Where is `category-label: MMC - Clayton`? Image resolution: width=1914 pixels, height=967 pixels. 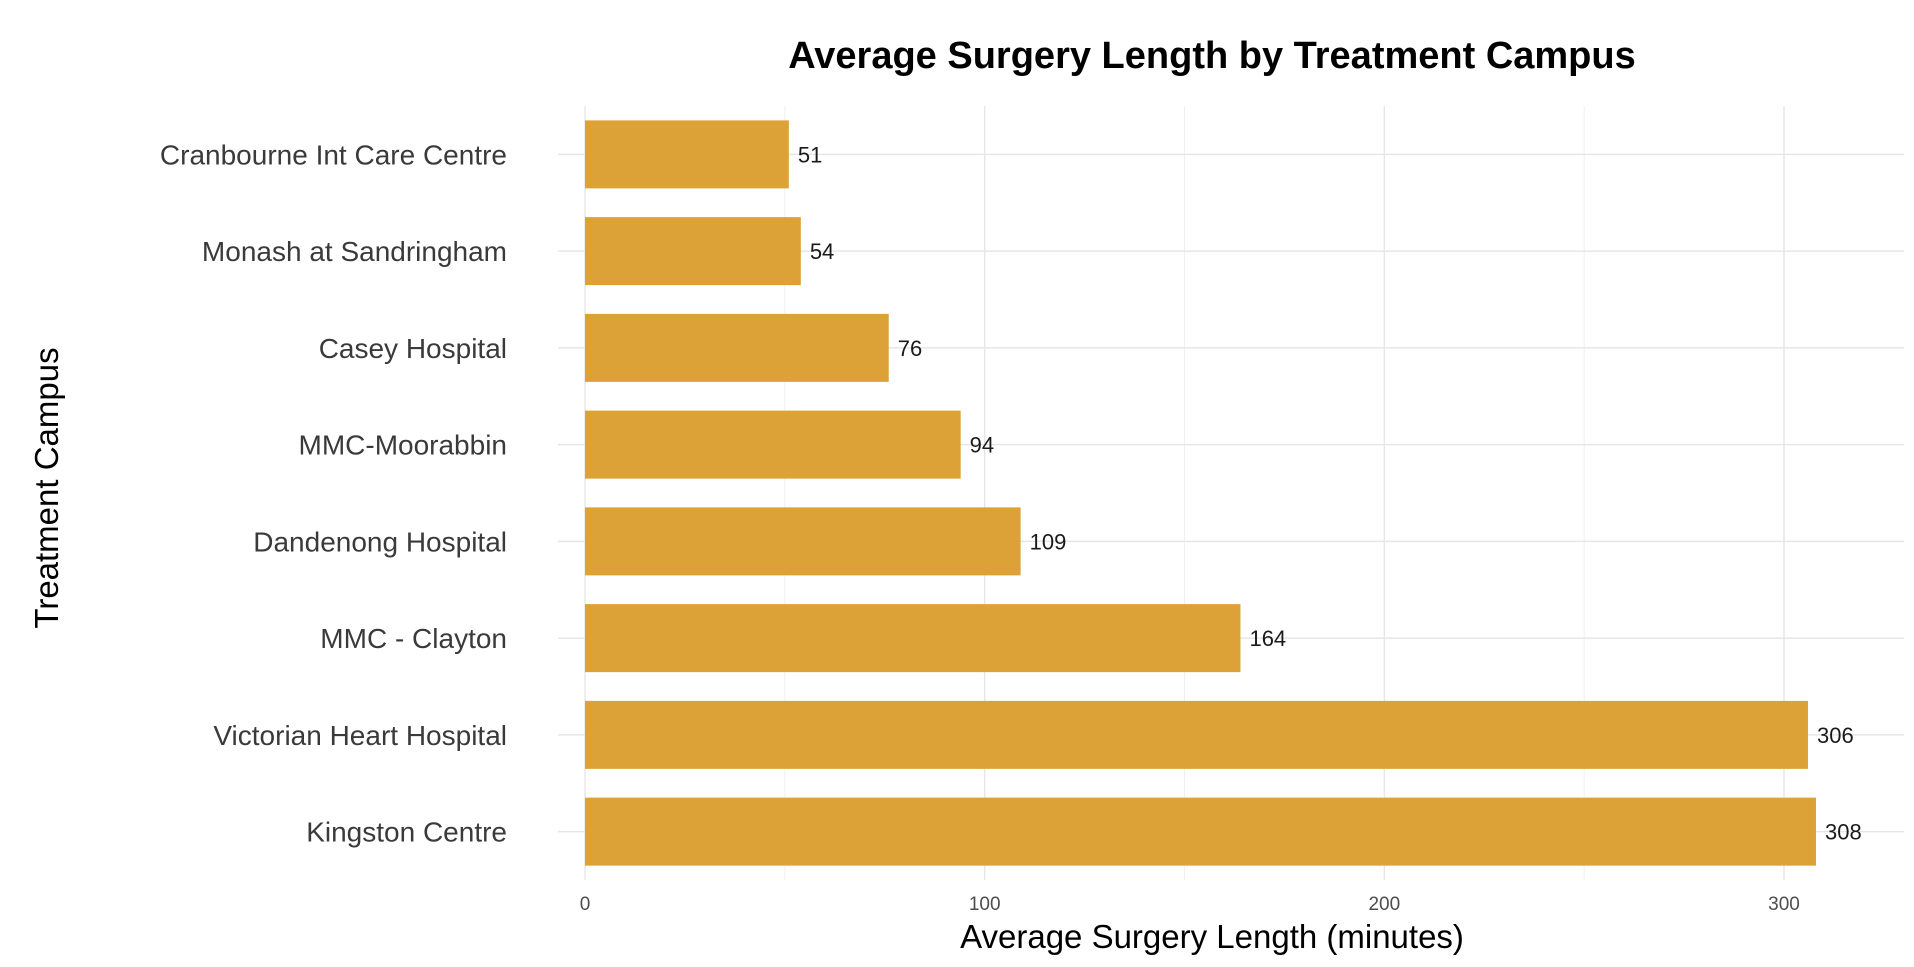
category-label: MMC - Clayton is located at coordinates (413, 638).